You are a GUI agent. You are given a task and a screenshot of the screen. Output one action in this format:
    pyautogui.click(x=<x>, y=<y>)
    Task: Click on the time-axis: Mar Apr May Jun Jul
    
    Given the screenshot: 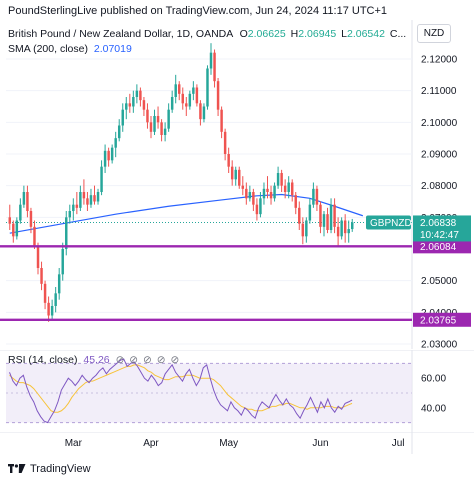 What is the action you would take?
    pyautogui.click(x=237, y=442)
    